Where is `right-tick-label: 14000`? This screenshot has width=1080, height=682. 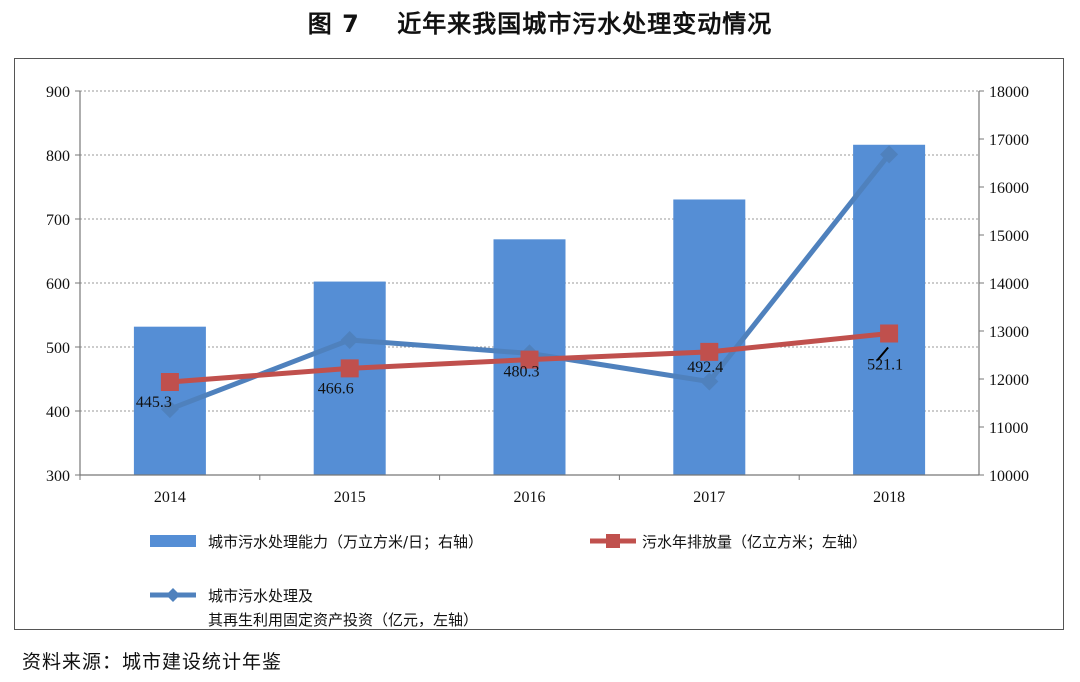
right-tick-label: 14000 is located at coordinates (1009, 284).